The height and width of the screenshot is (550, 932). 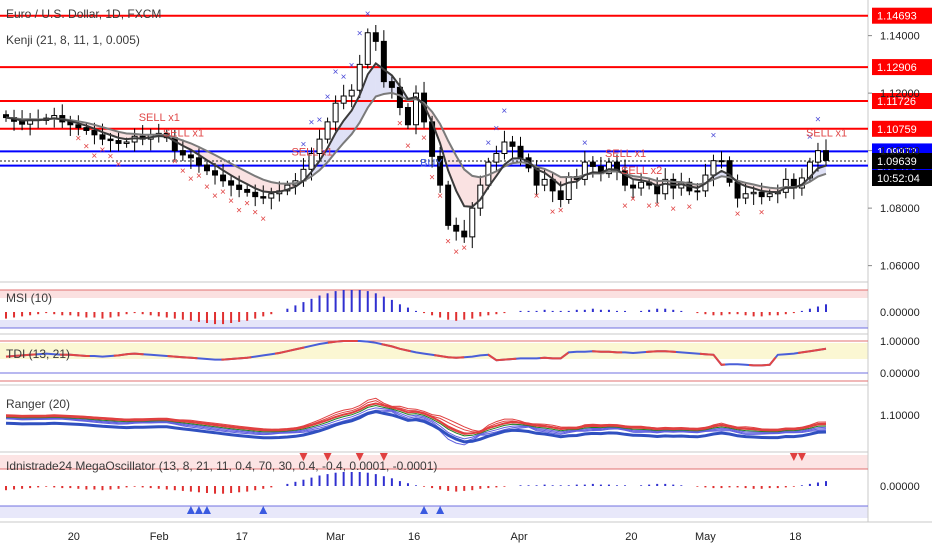 What do you see at coordinates (519, 537) in the screenshot?
I see `time-tick-label: Apr` at bounding box center [519, 537].